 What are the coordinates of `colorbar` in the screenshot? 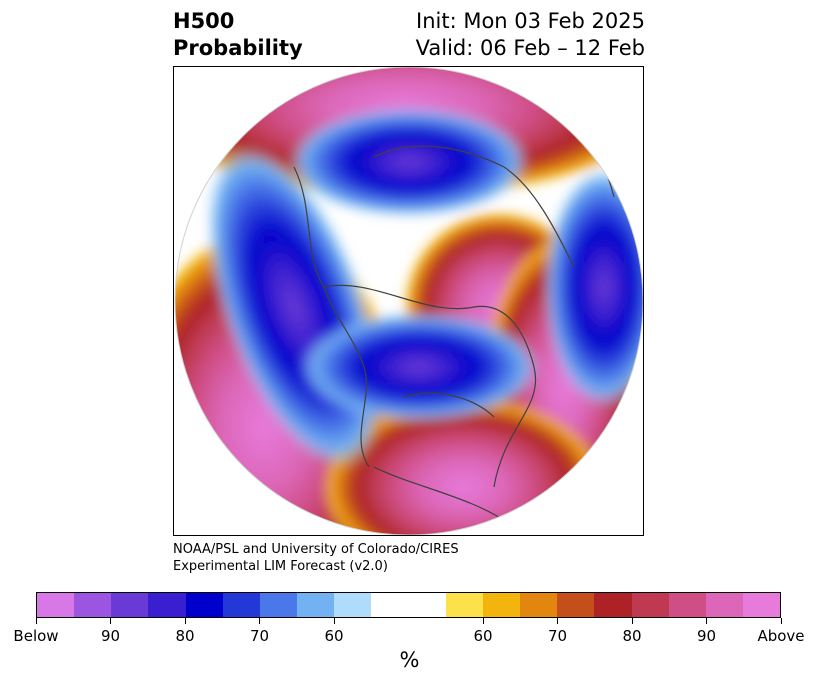 It's located at (408, 605).